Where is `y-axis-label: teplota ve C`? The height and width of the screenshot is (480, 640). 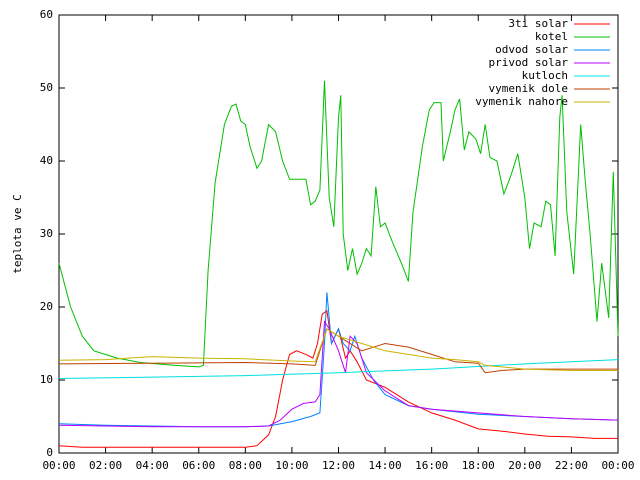 y-axis-label: teplota ve C is located at coordinates (17, 233).